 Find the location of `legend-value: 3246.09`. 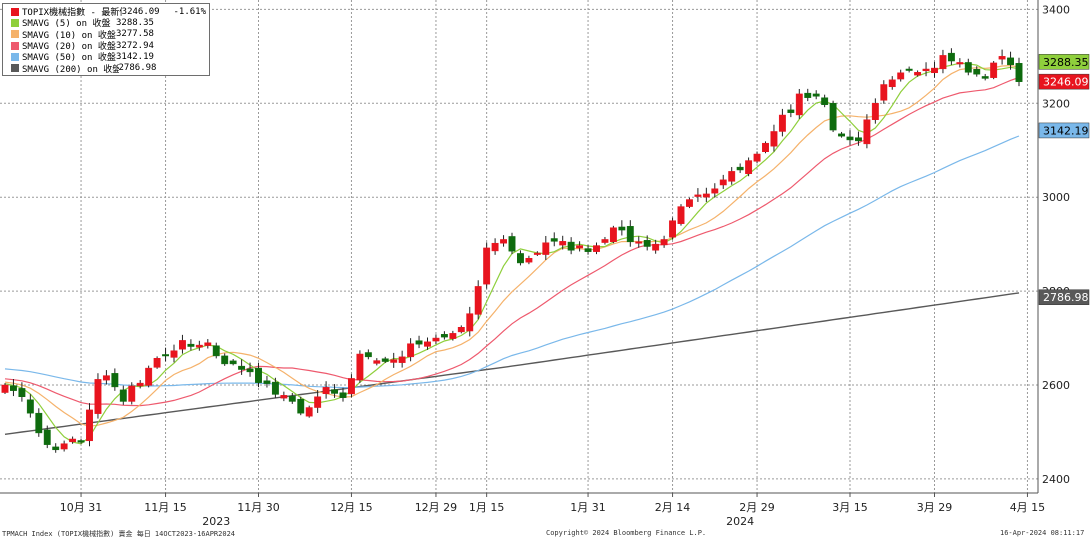

legend-value: 3246.09 is located at coordinates (140, 11).